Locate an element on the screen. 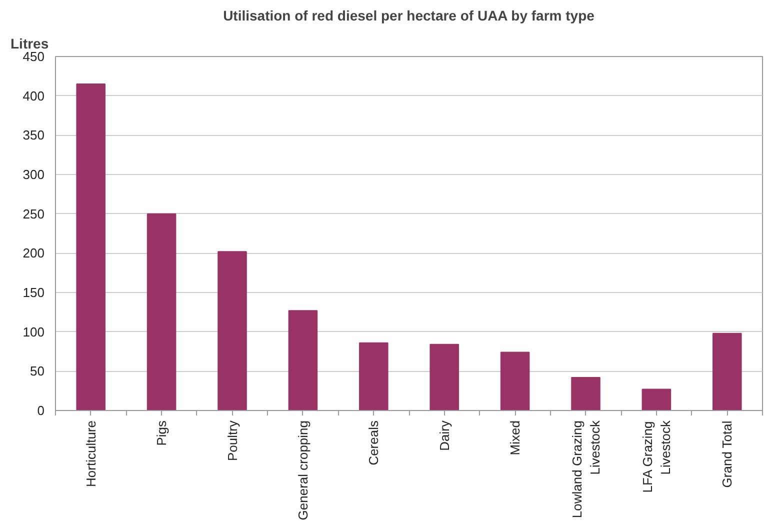  y-tick-label: 100 is located at coordinates (33, 332).